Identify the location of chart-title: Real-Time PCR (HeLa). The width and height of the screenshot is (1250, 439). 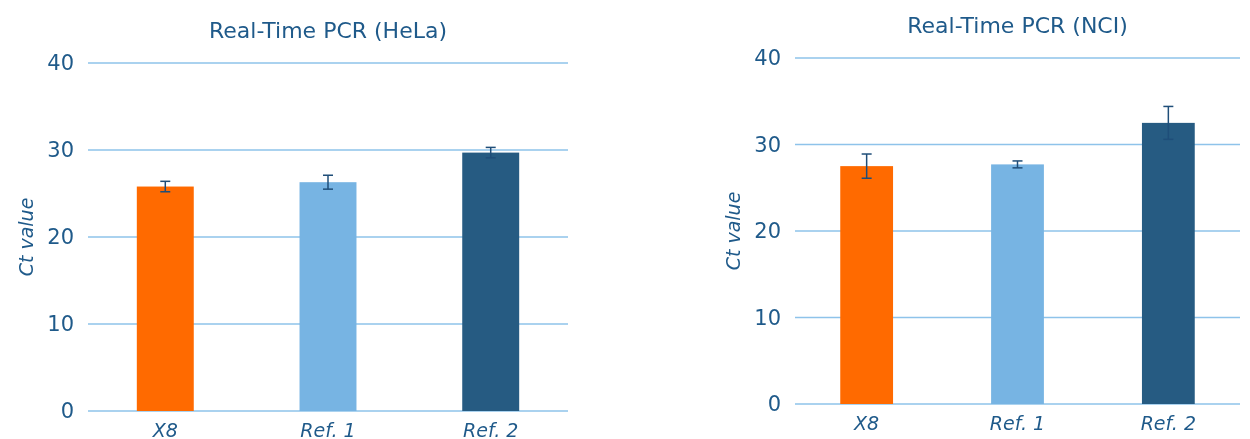
(328, 30).